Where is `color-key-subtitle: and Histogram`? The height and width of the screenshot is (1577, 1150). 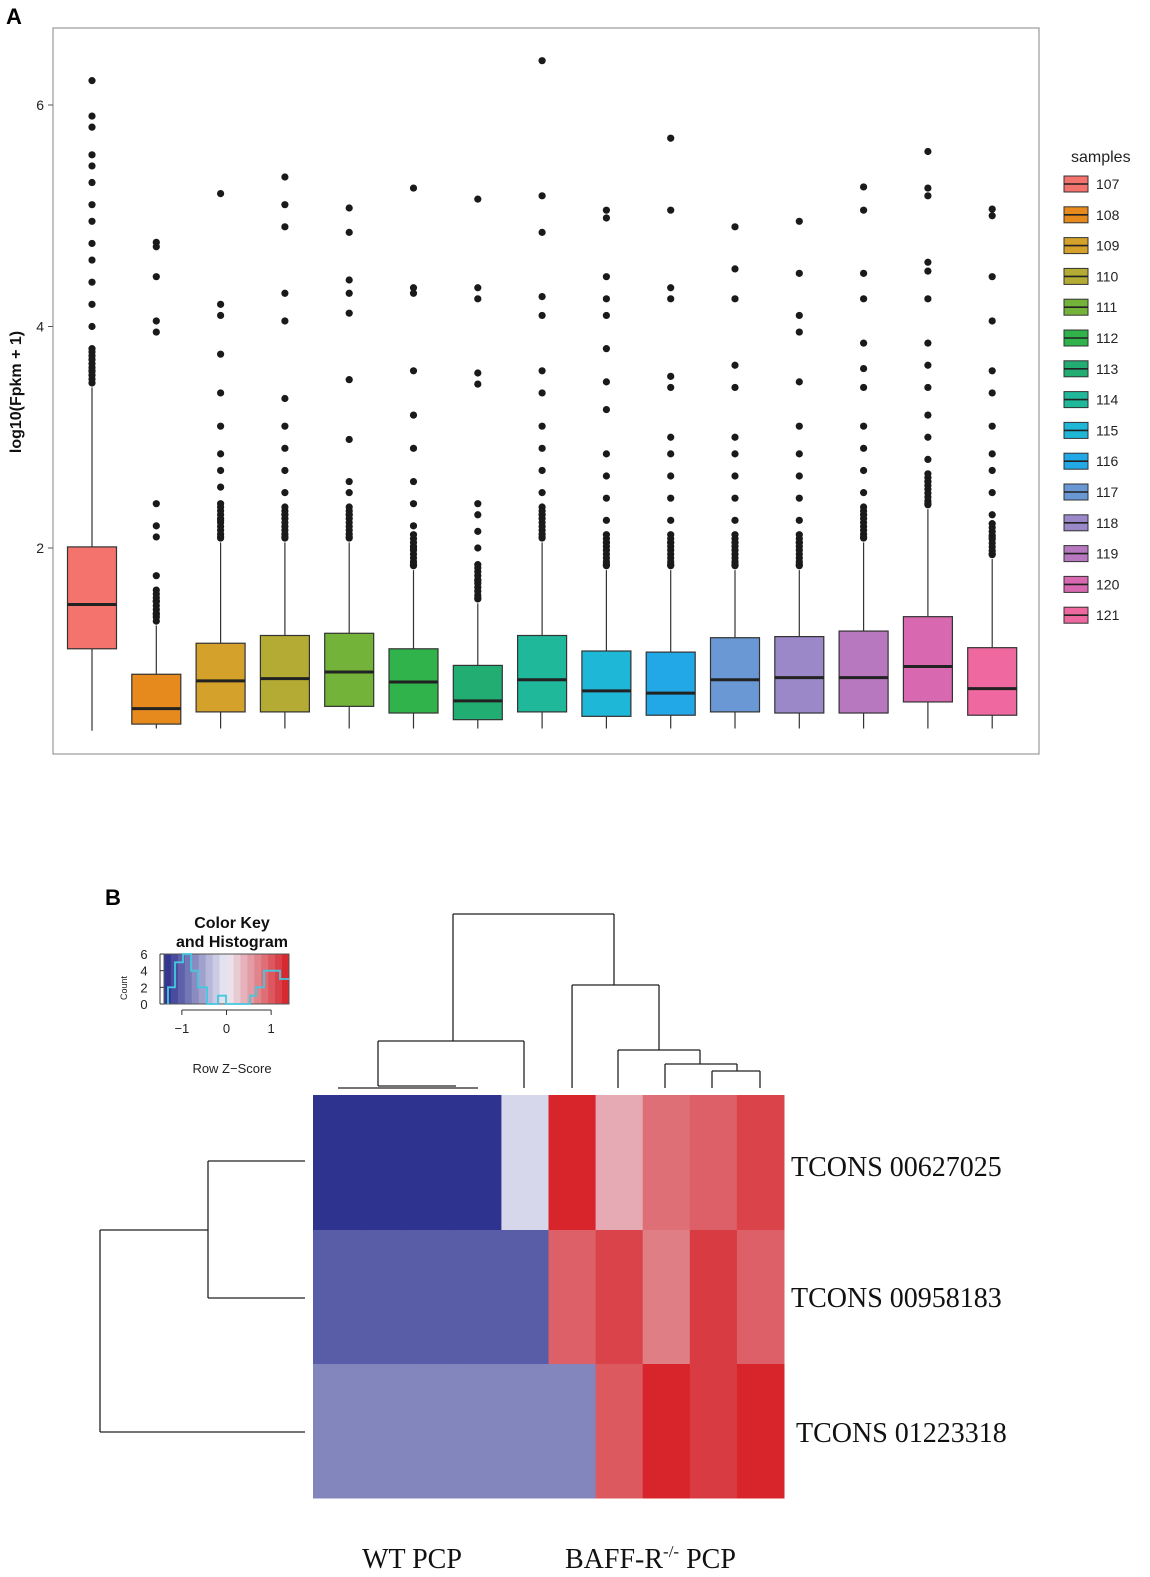
color-key-subtitle: and Histogram is located at coordinates (232, 942).